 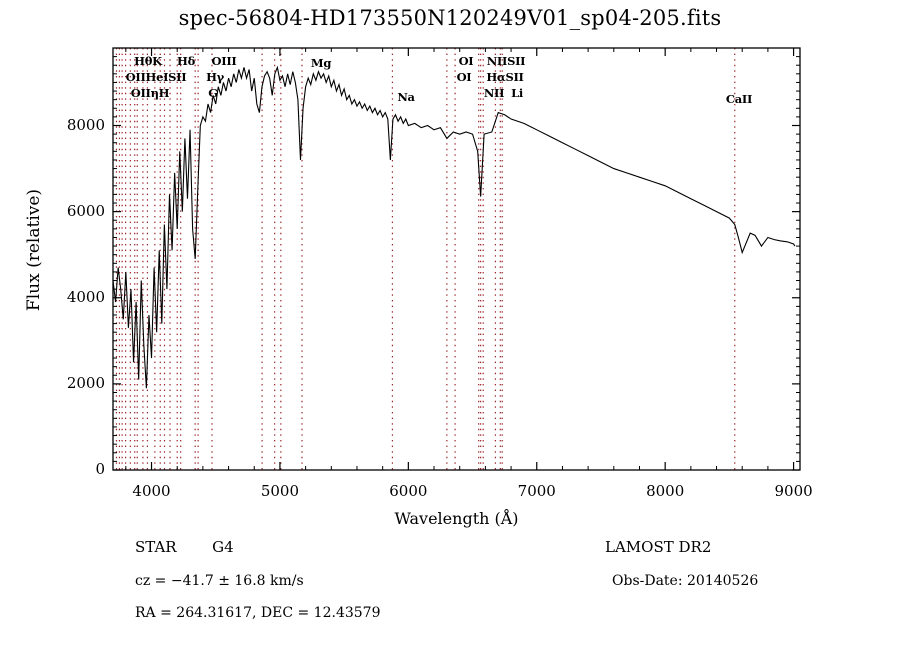 I want to click on line-label-2: OIII, so click(x=224, y=61).